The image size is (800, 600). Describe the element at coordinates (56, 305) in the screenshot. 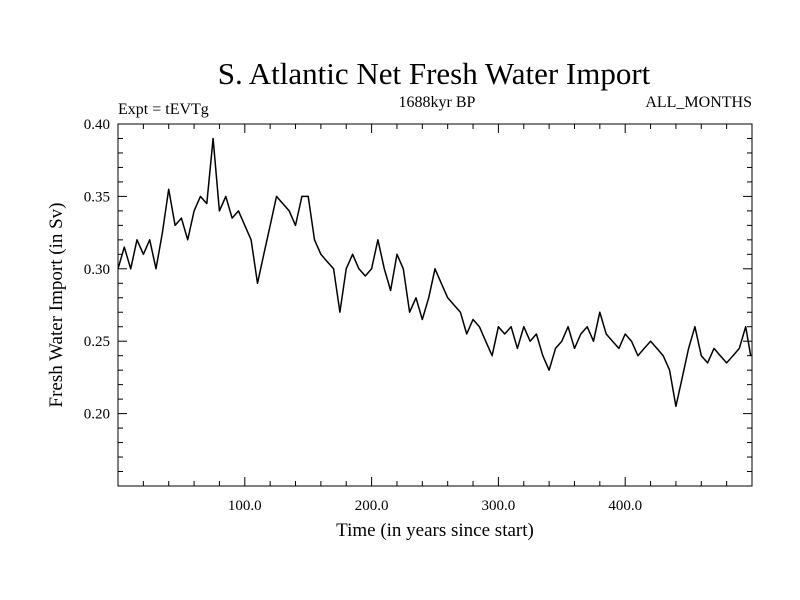

I see `y-axis-label: Fresh Water Import (in Sv)` at that location.